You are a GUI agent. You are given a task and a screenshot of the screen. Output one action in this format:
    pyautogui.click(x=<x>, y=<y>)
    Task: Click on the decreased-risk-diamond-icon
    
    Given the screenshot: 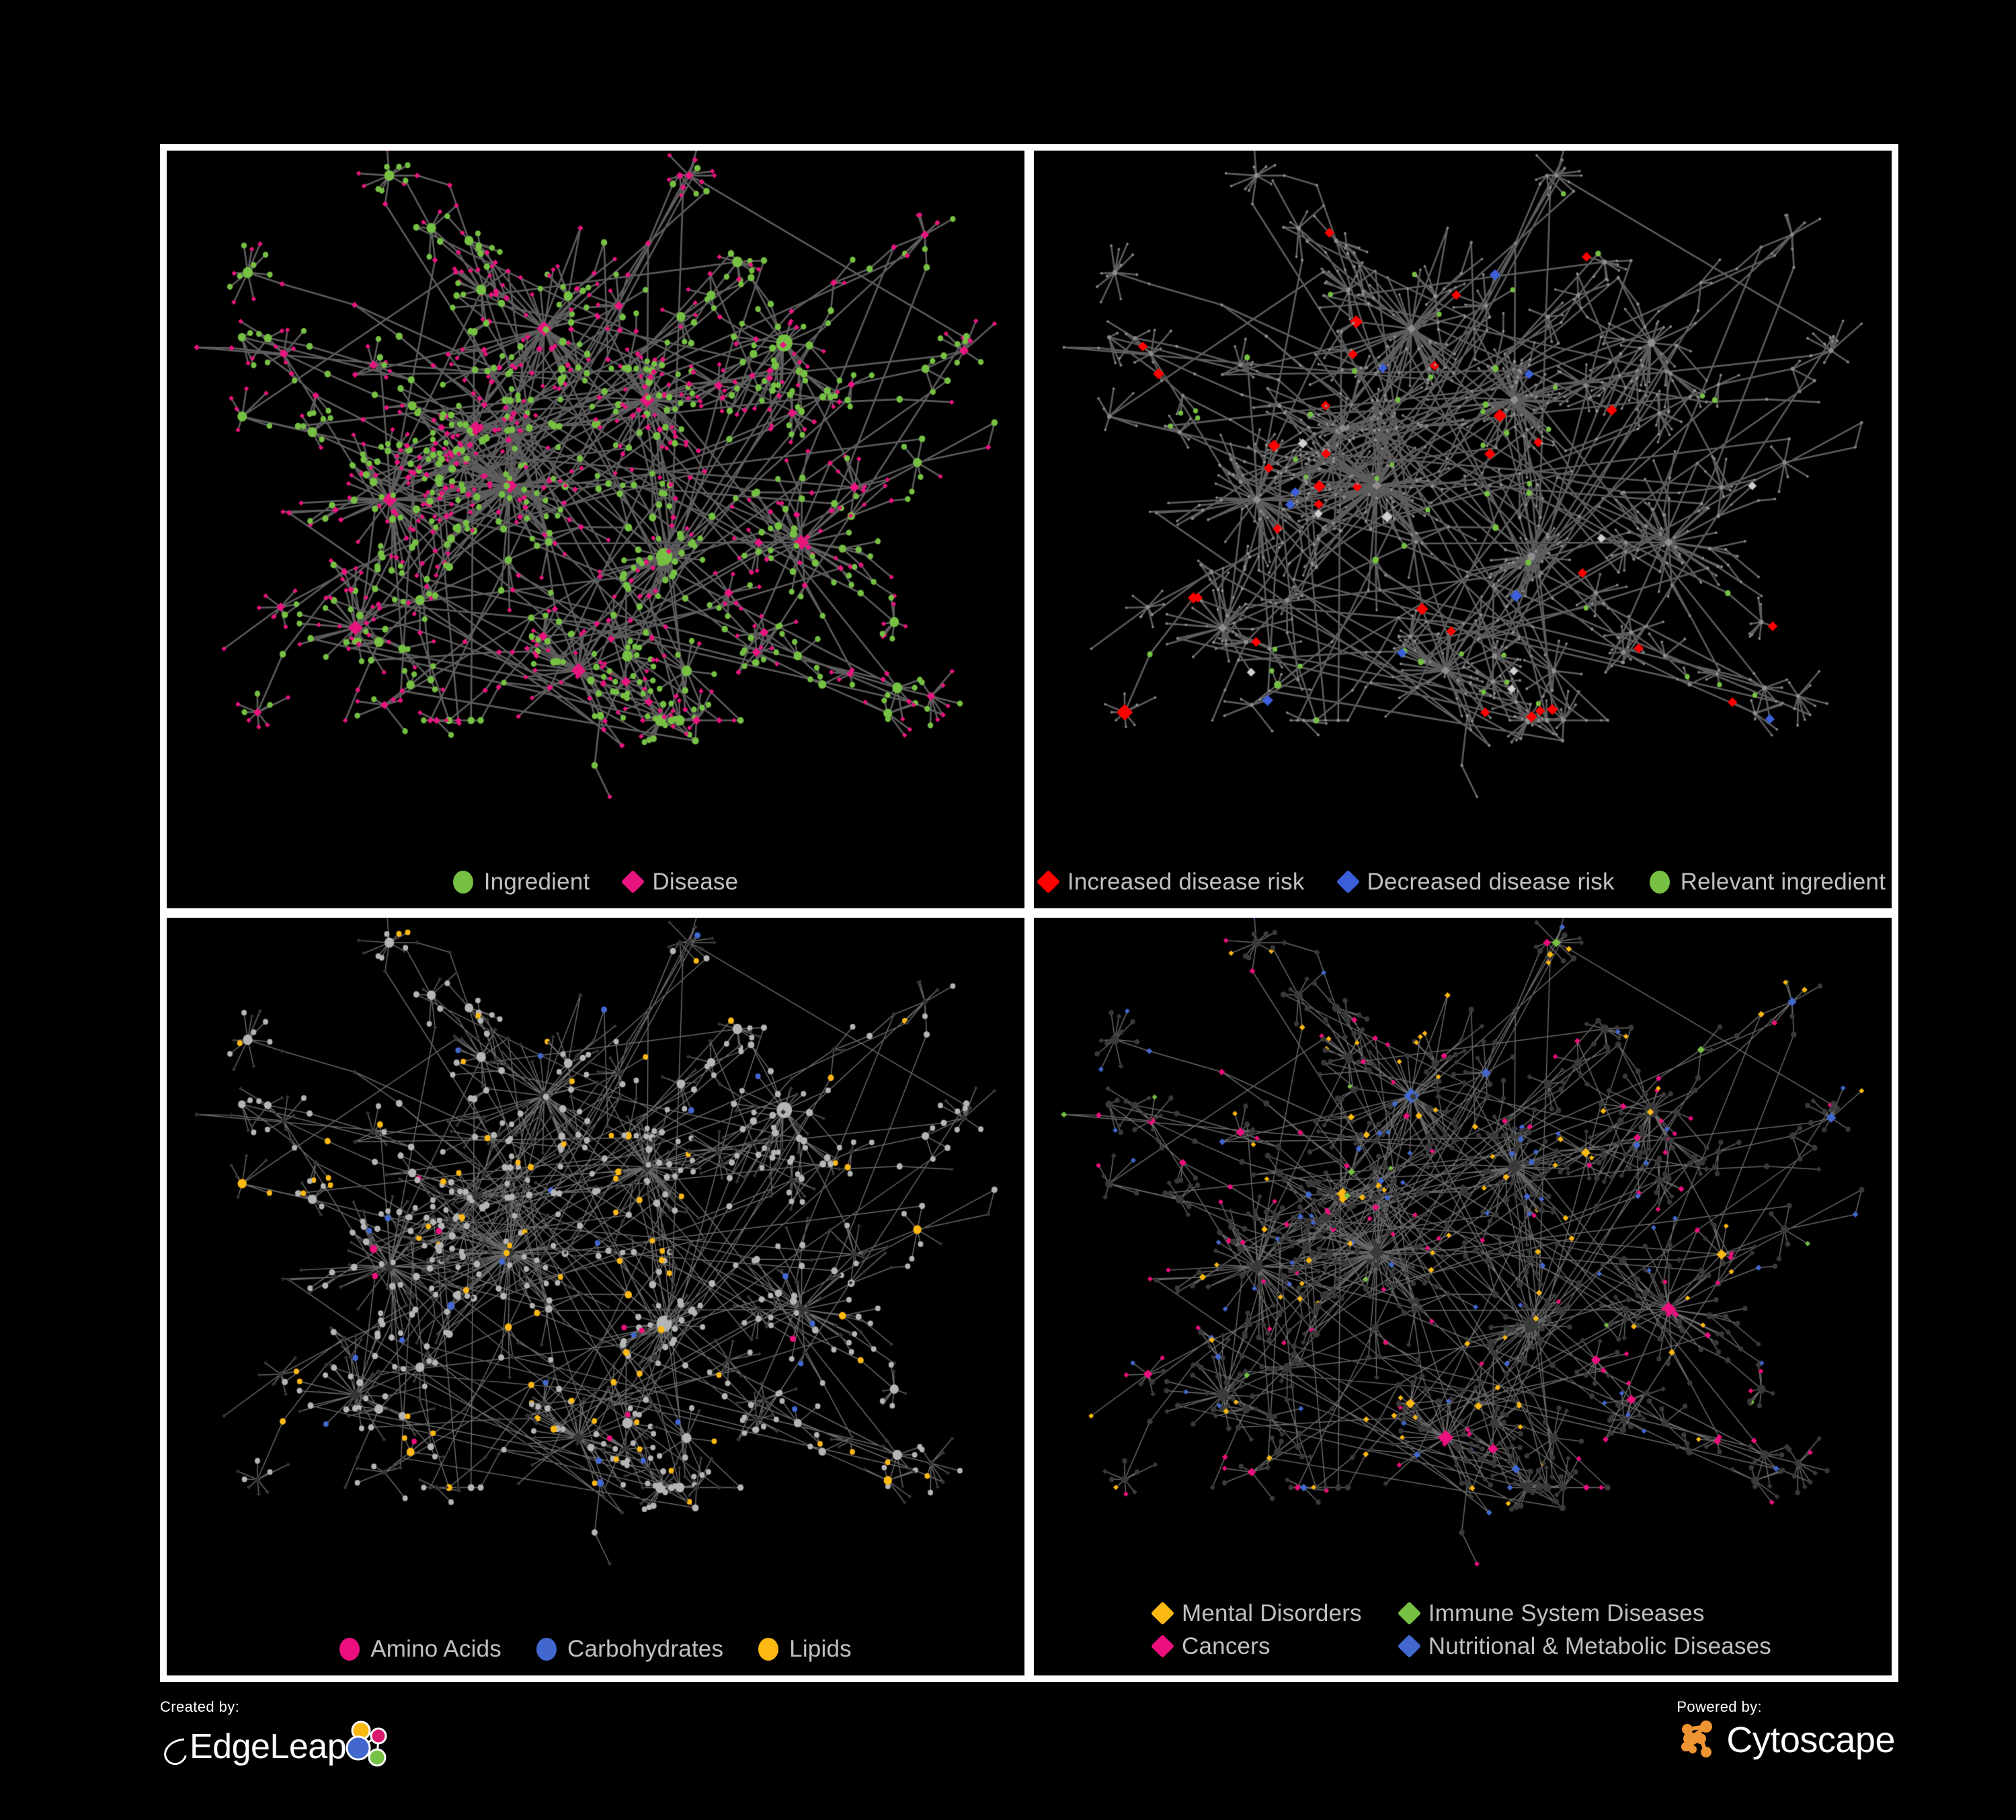 What is the action you would take?
    pyautogui.click(x=1348, y=881)
    